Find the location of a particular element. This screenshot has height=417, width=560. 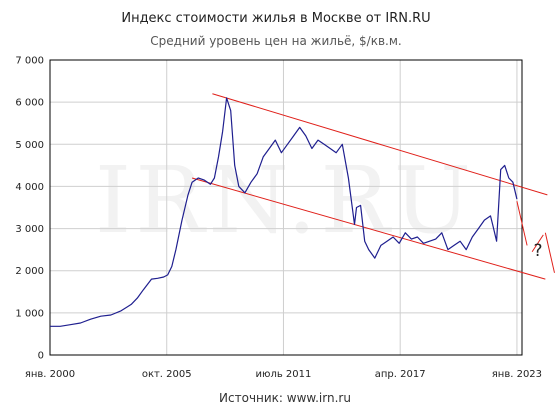

x-tick-label: янв. 2000 is located at coordinates (50, 374).